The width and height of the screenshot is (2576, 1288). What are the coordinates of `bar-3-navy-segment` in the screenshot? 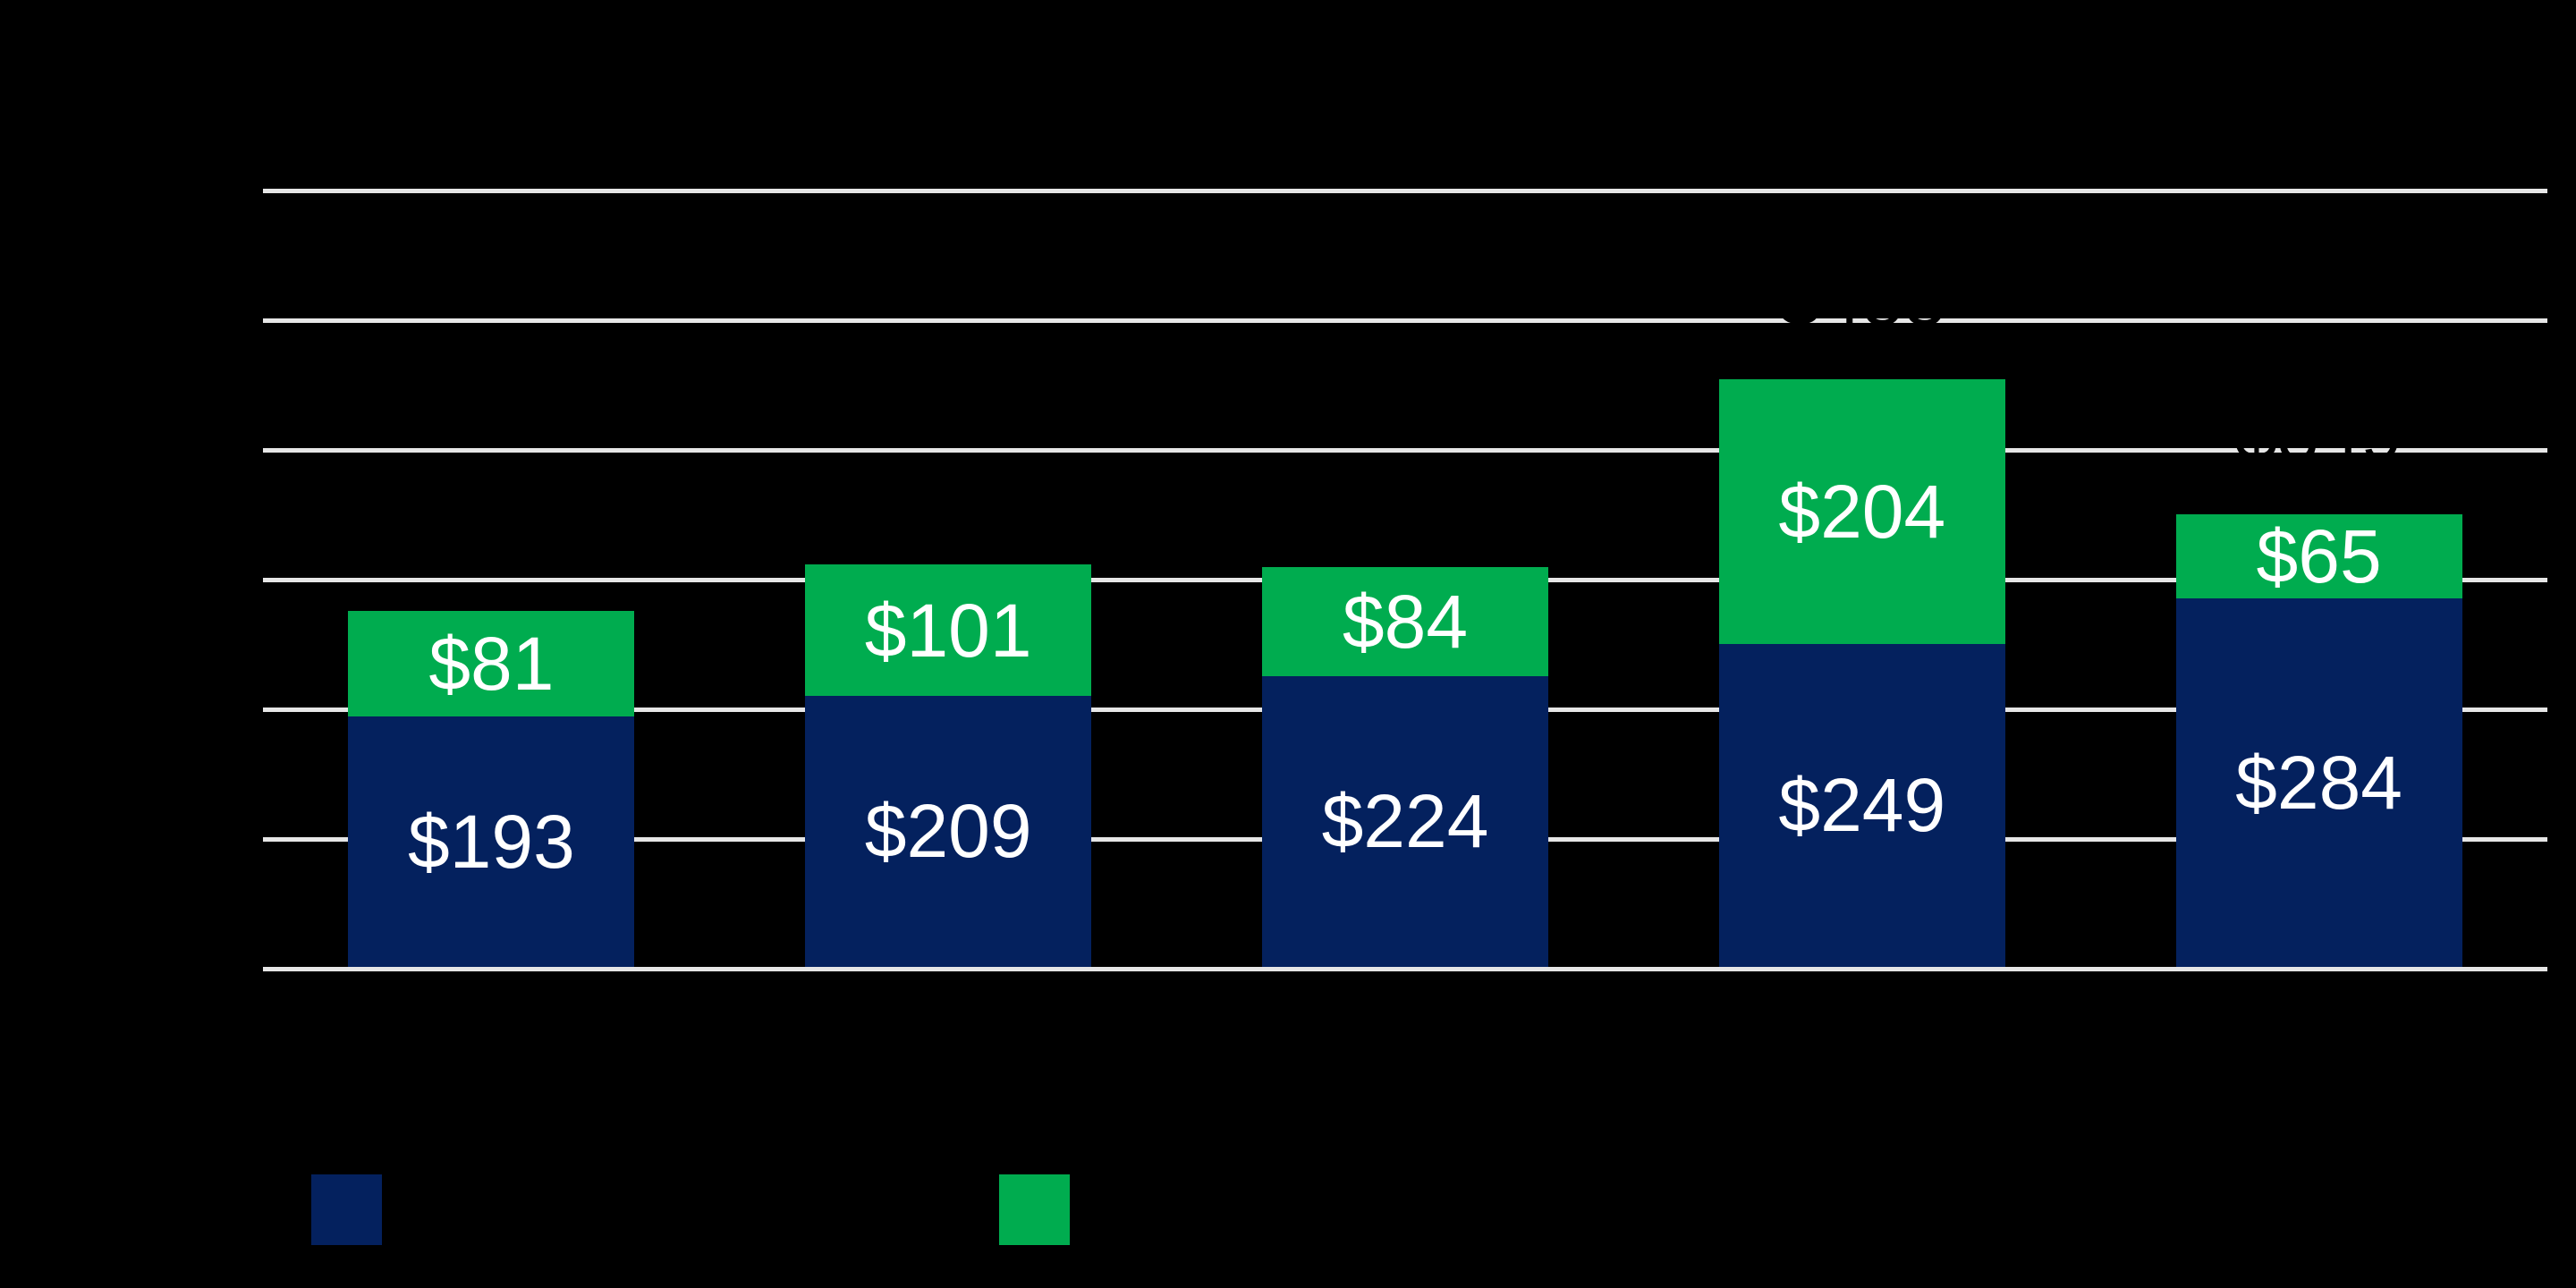 It's located at (1405, 821).